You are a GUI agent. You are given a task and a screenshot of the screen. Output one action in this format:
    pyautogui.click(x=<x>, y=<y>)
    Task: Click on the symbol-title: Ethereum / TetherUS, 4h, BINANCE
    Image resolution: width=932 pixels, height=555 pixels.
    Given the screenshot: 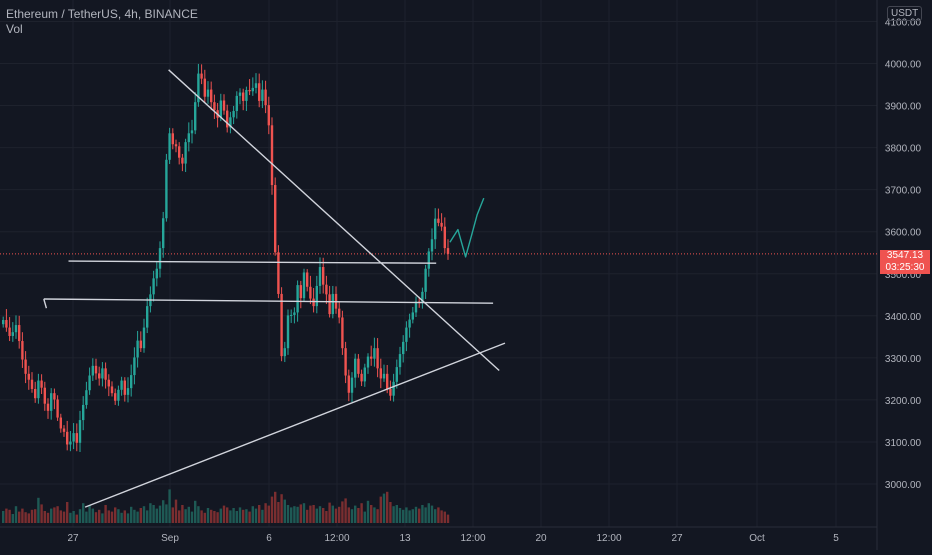 What is the action you would take?
    pyautogui.click(x=102, y=14)
    